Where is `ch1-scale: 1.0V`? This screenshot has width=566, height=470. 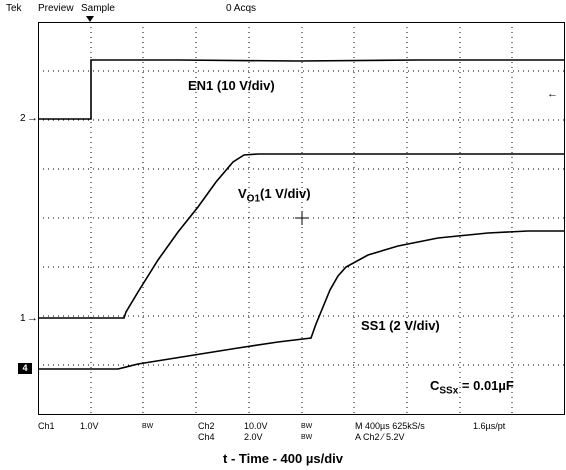 ch1-scale: 1.0V is located at coordinates (89, 426).